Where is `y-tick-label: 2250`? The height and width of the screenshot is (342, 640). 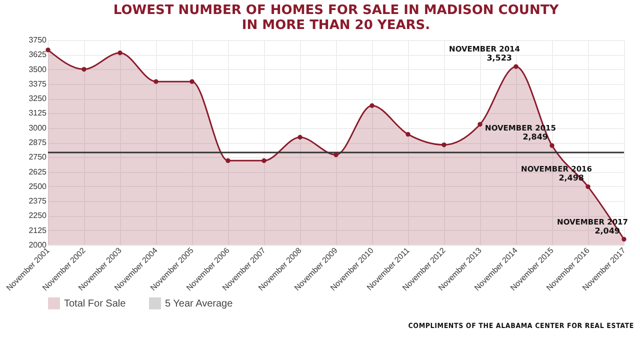
y-tick-label: 2250 is located at coordinates (38, 215).